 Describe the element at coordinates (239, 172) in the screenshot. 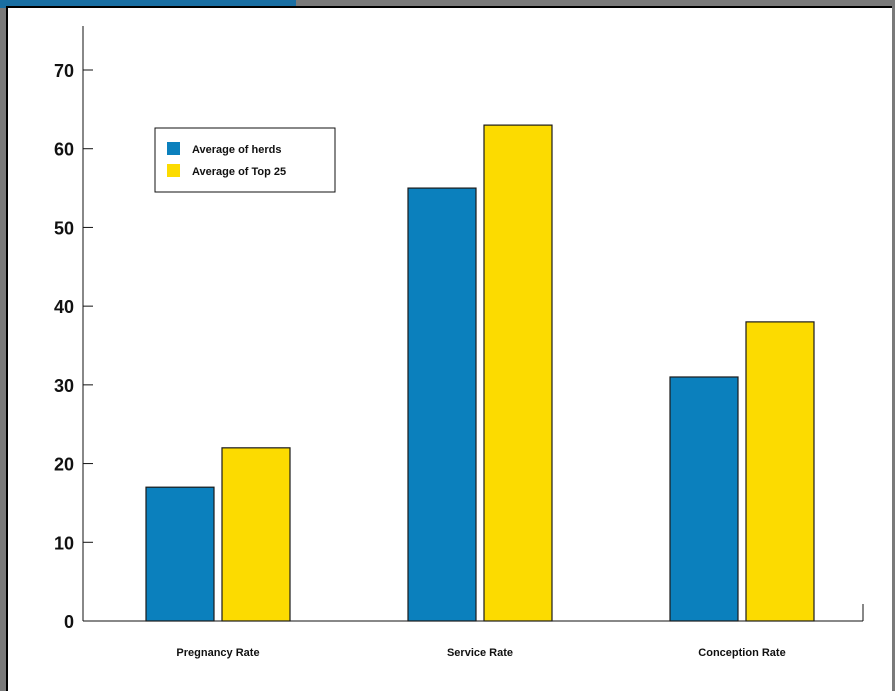

I see `legend-label: Average of Top 25` at that location.